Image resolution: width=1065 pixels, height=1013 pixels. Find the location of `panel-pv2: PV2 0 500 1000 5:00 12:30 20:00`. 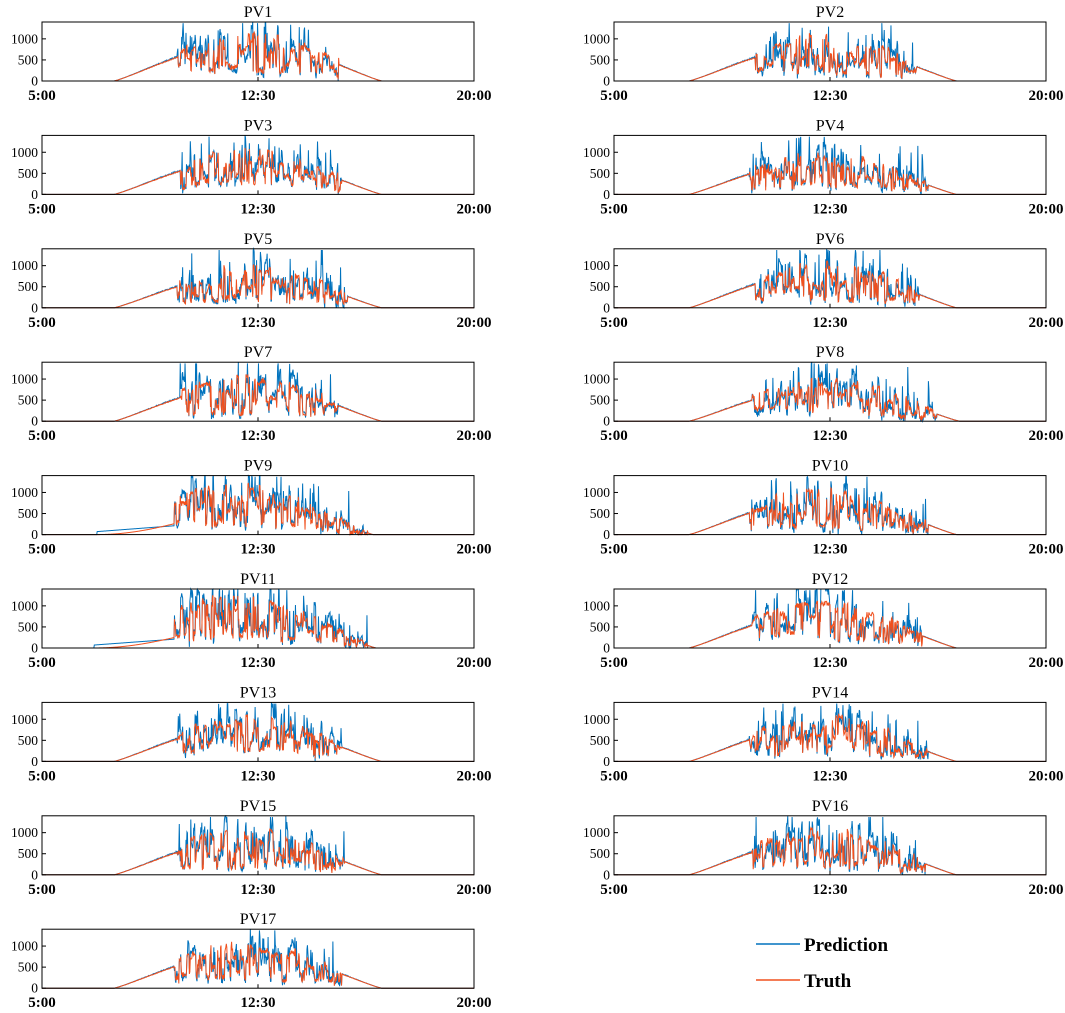

panel-pv2: PV2 0 500 1000 5:00 12:30 20:00 is located at coordinates (823, 54).